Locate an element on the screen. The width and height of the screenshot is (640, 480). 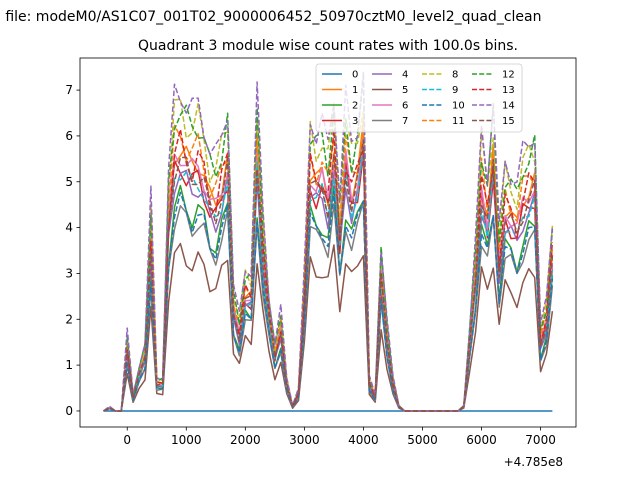
y-tick-label: 0 is located at coordinates (69, 411).